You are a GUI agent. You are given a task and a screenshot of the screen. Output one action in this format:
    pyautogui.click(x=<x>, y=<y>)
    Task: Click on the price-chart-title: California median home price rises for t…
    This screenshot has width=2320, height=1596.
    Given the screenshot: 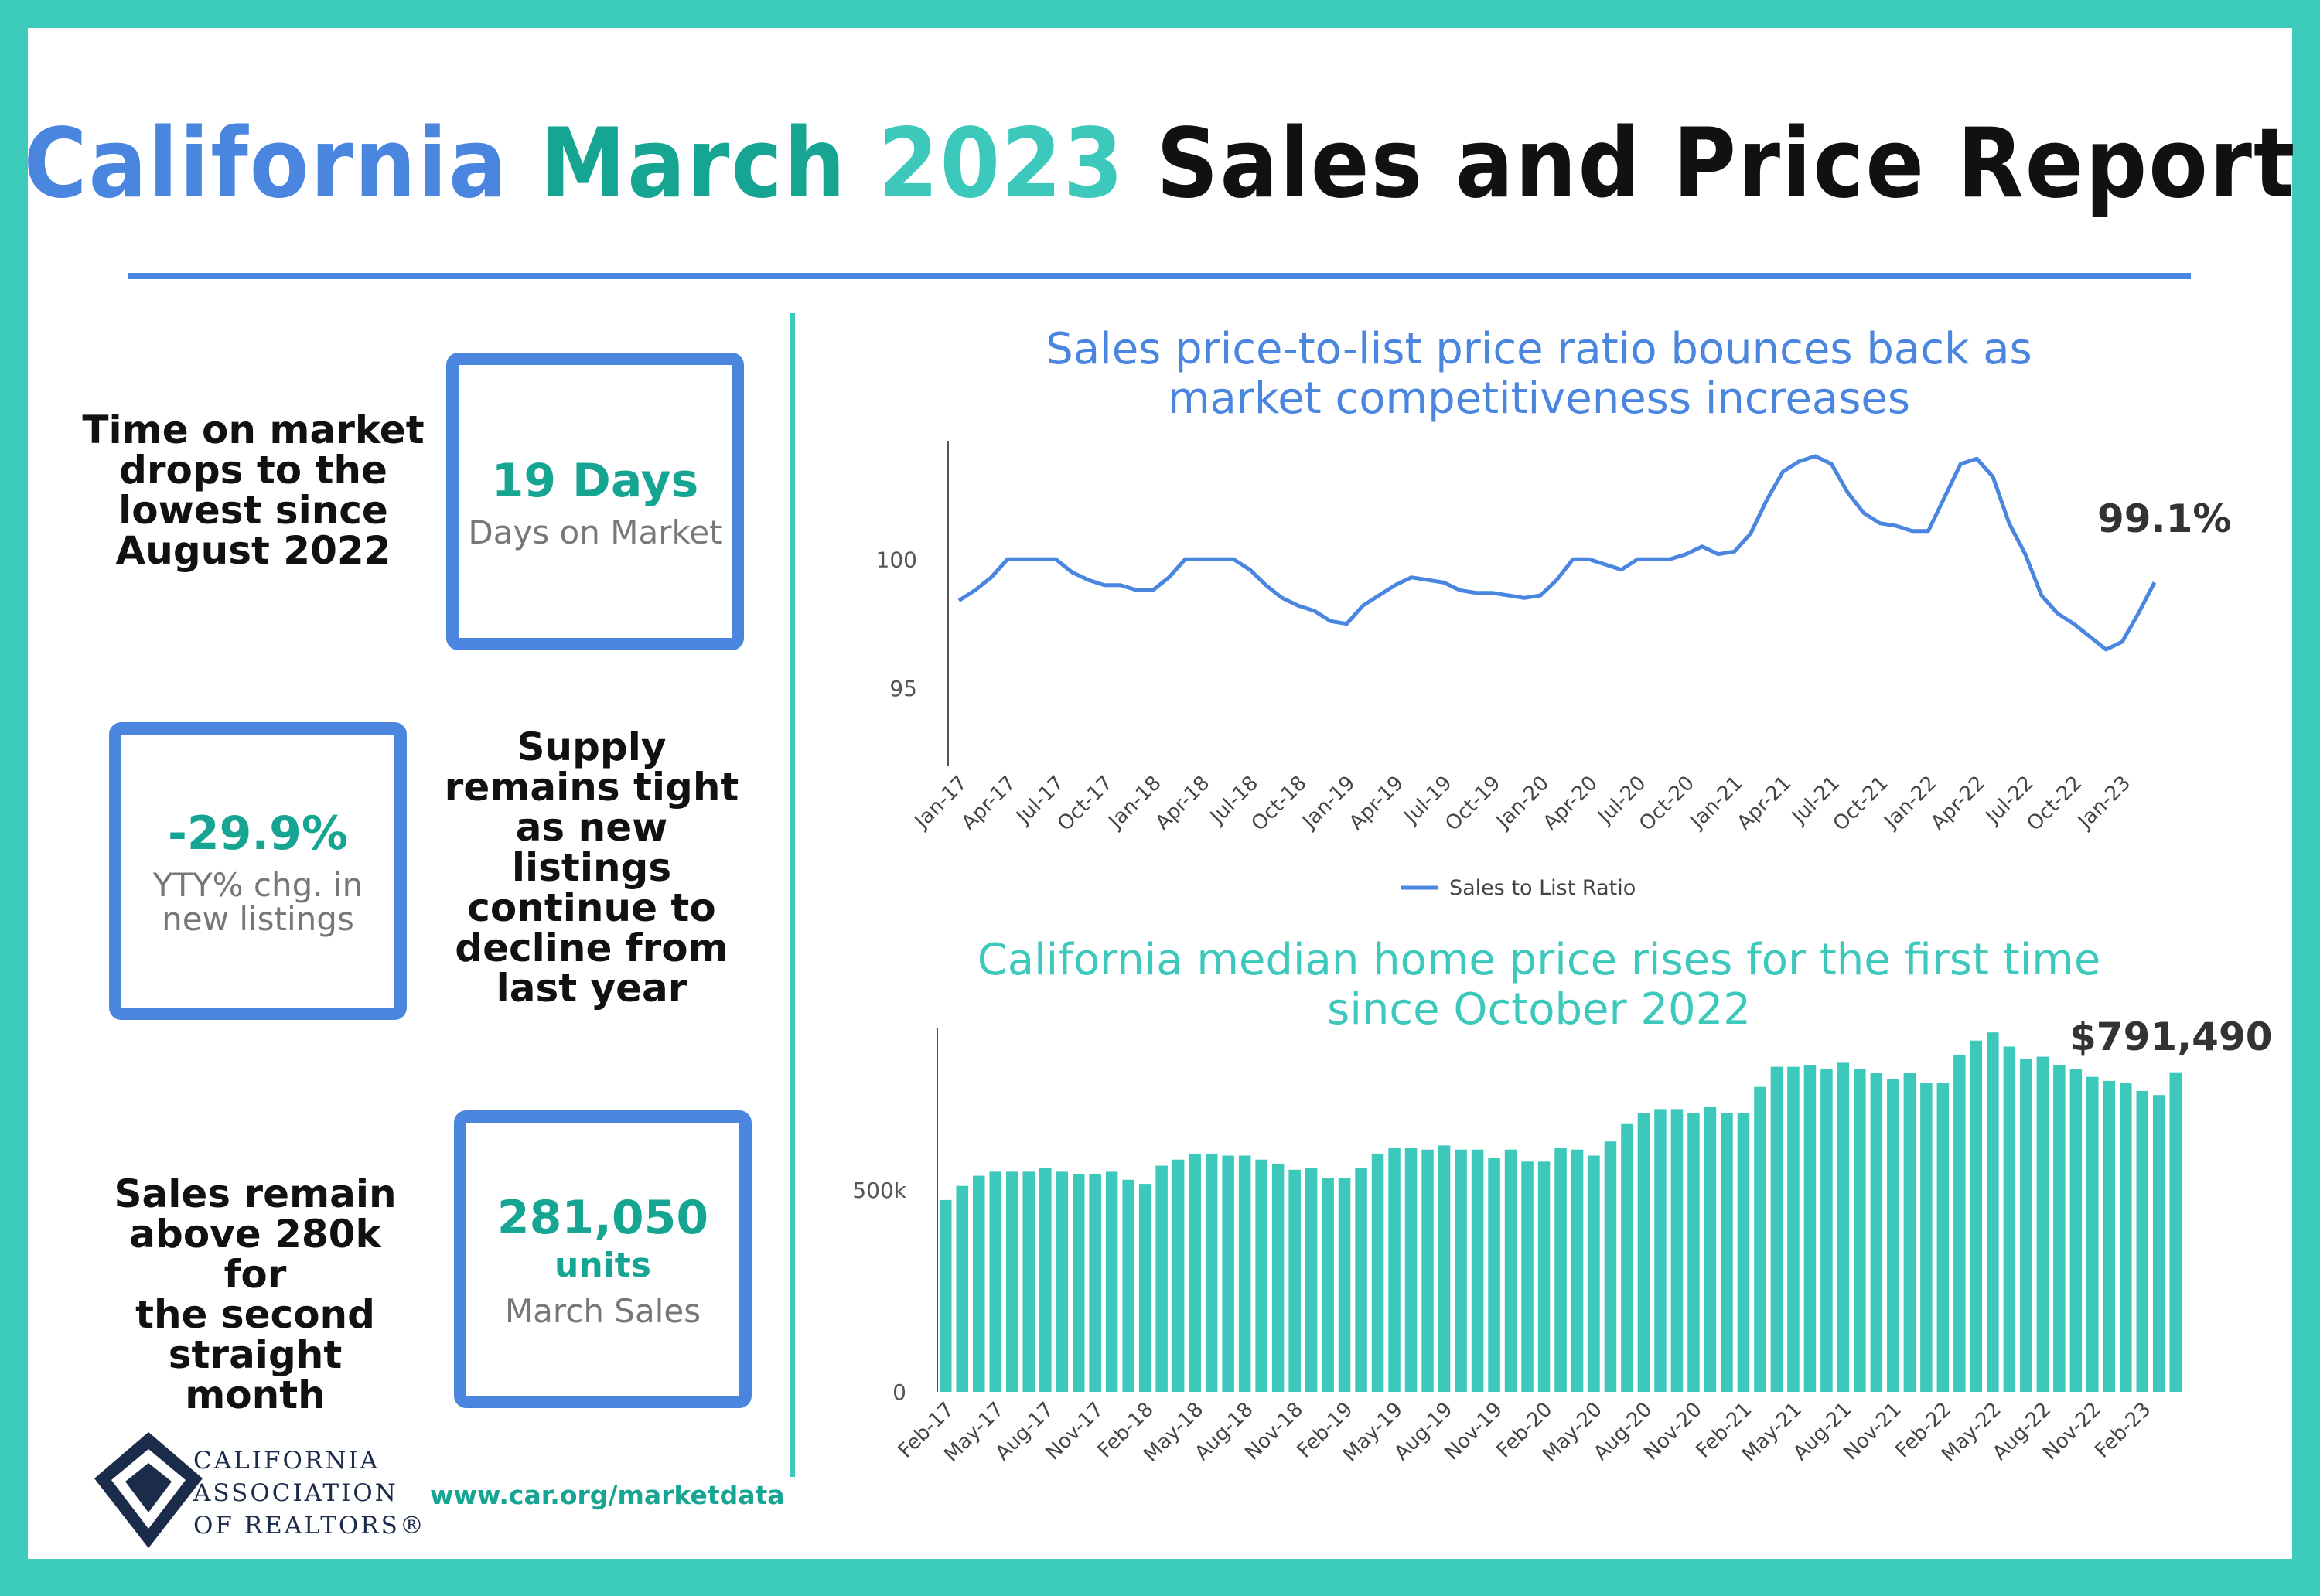 What is the action you would take?
    pyautogui.click(x=1539, y=985)
    